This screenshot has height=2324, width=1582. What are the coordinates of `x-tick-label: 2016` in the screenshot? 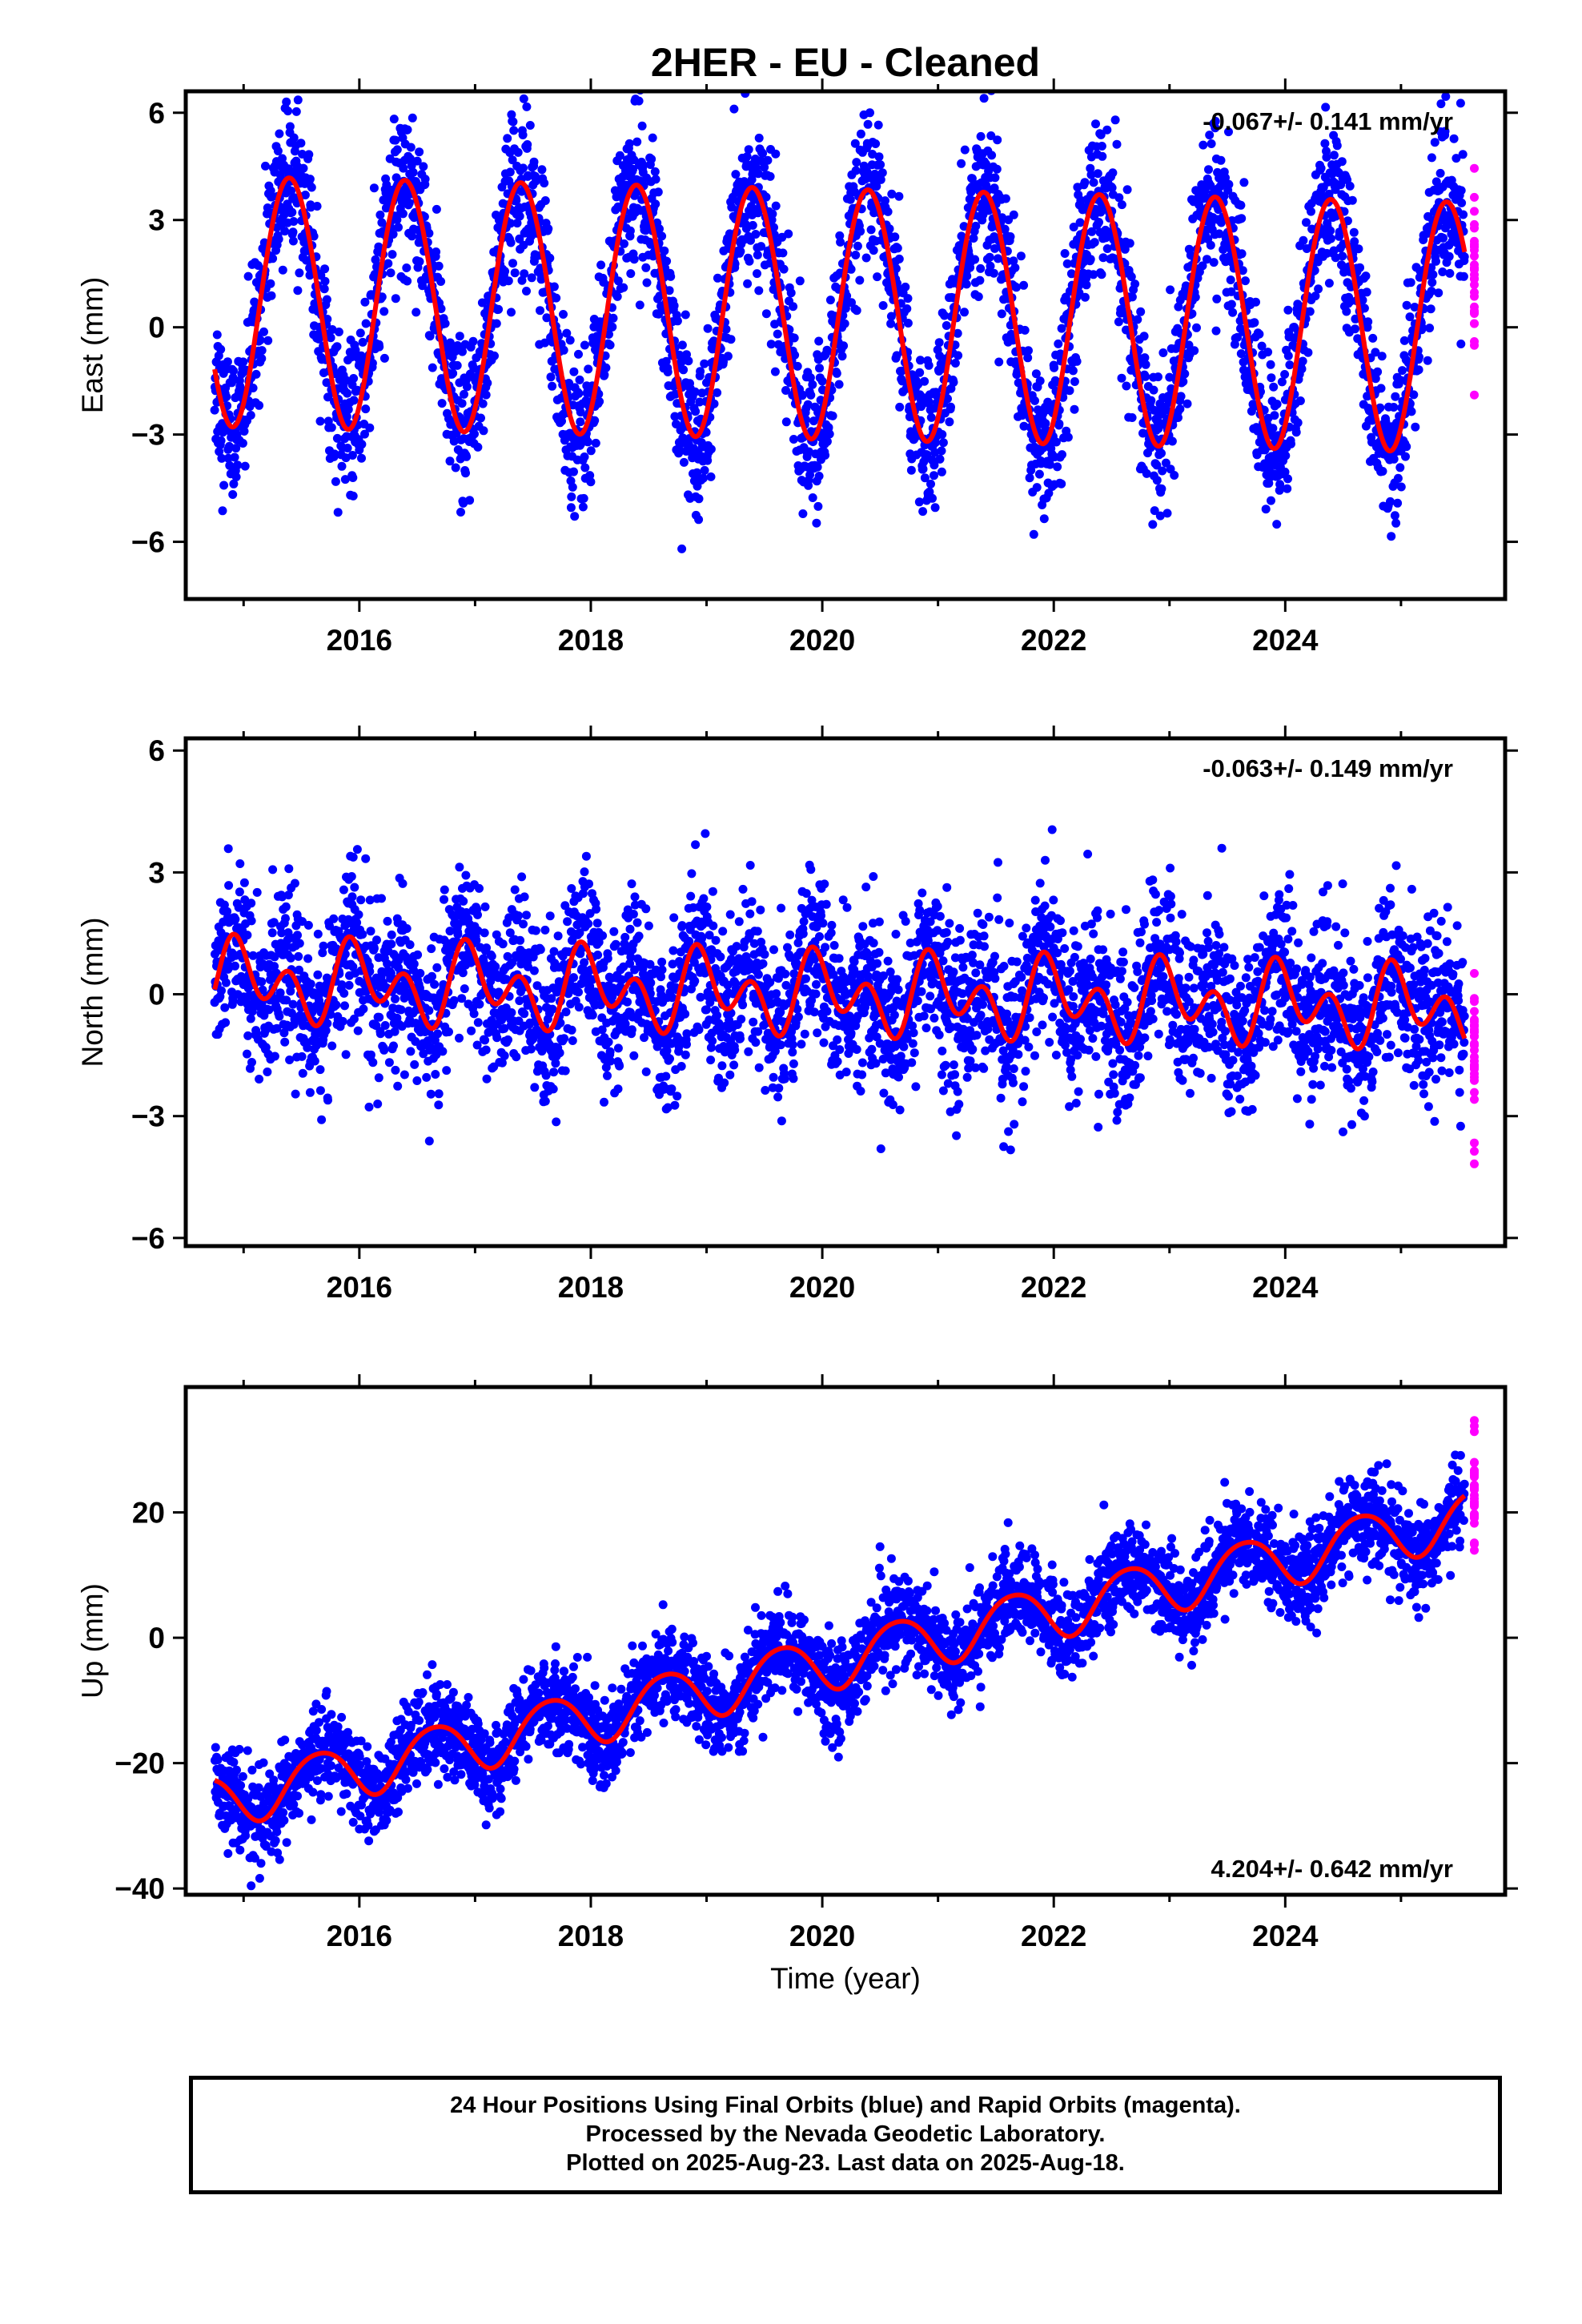 It's located at (359, 640).